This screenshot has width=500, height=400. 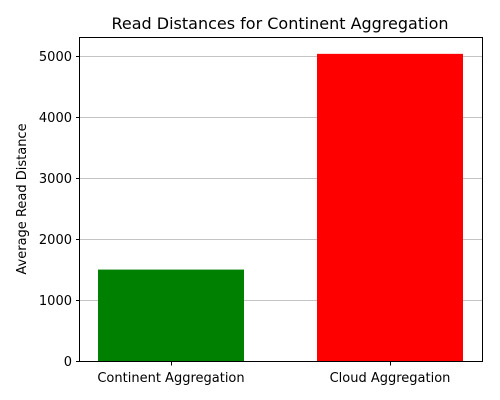 What do you see at coordinates (171, 315) in the screenshot?
I see `bar-continent-aggregation` at bounding box center [171, 315].